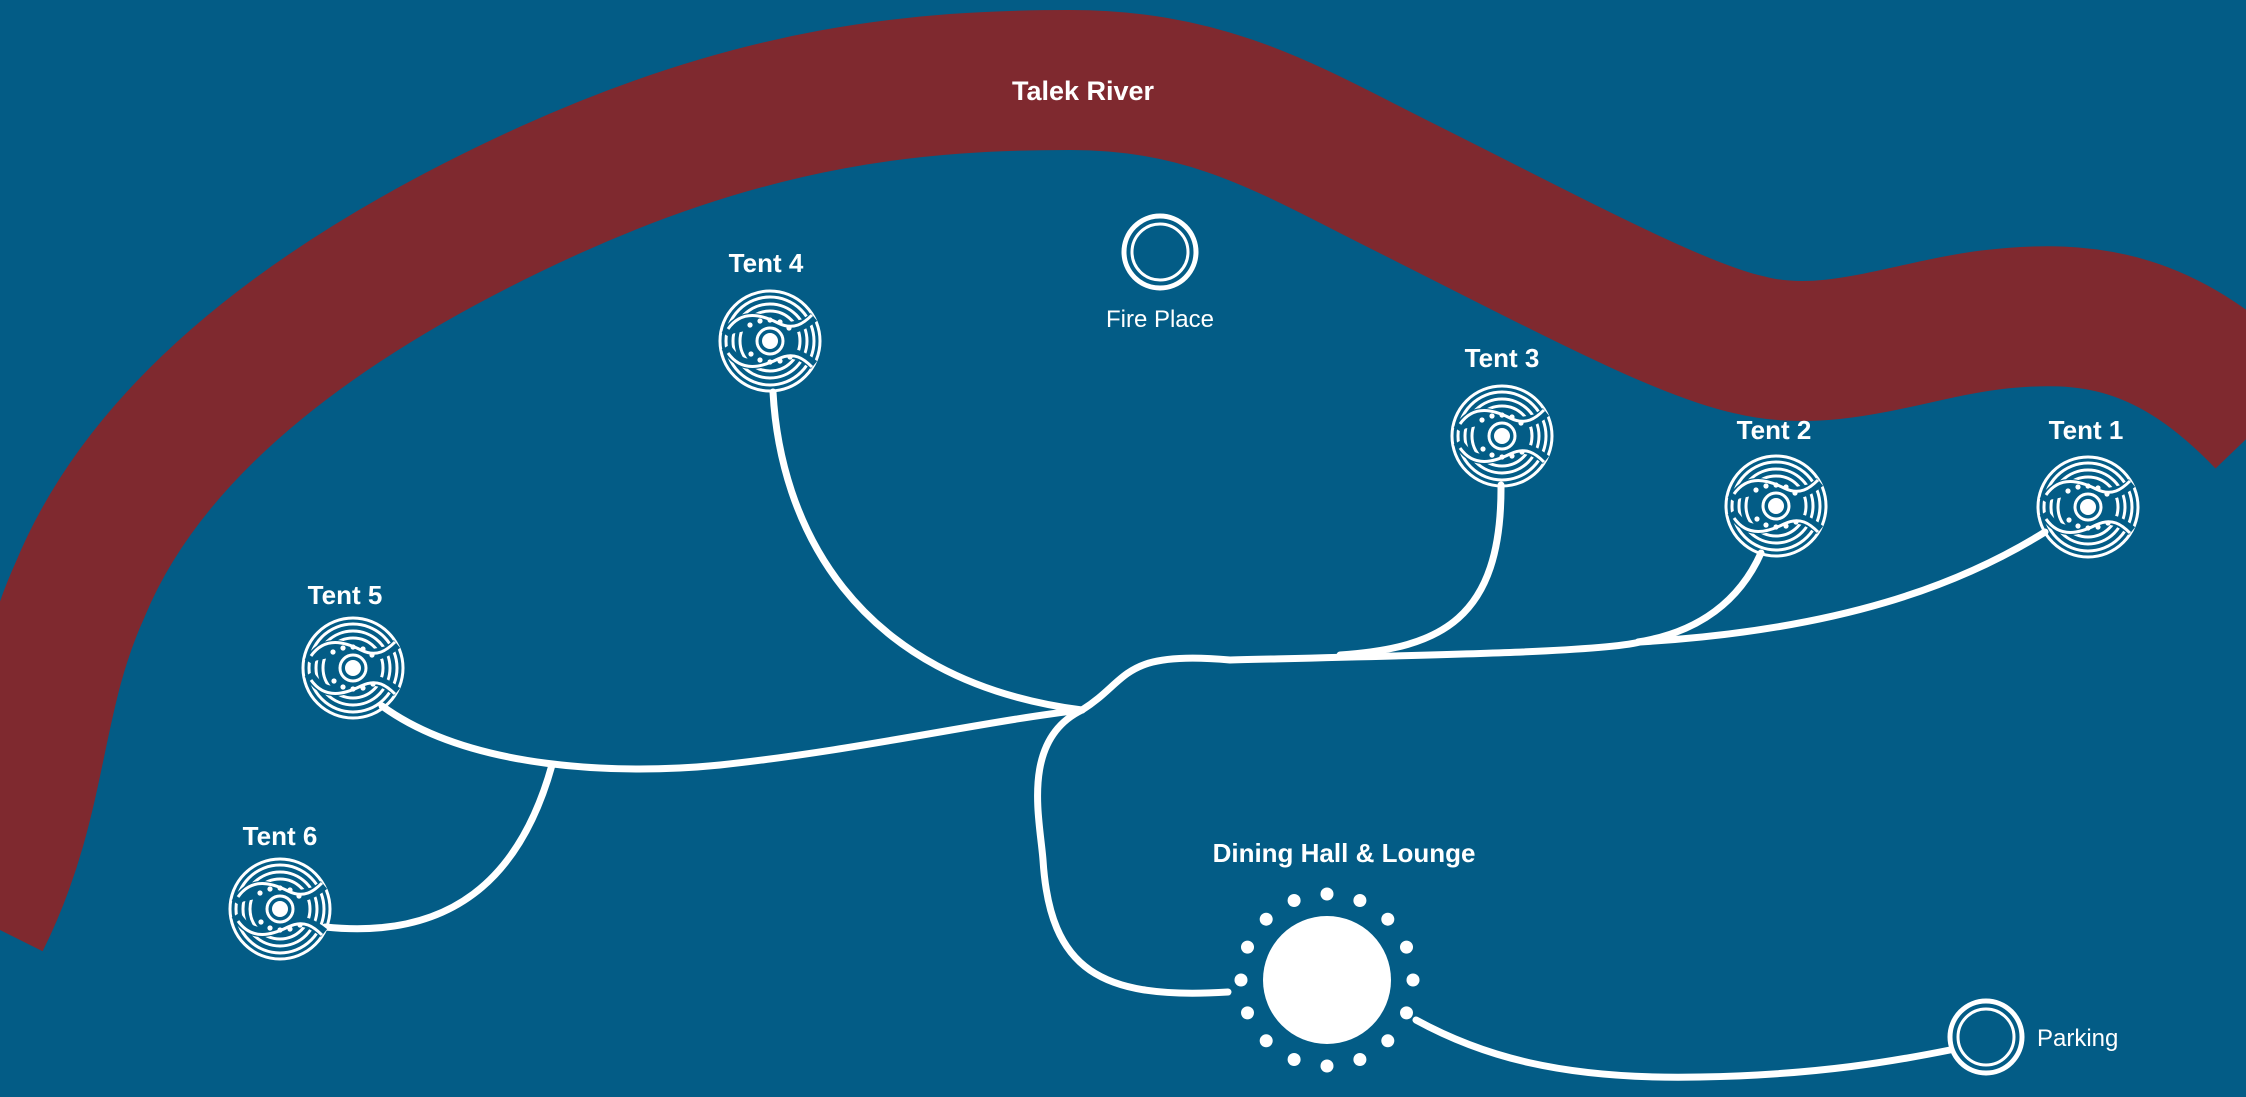 This screenshot has height=1097, width=2246. Describe the element at coordinates (732, 737) in the screenshot. I see `trail-tent5-to-hub` at that location.